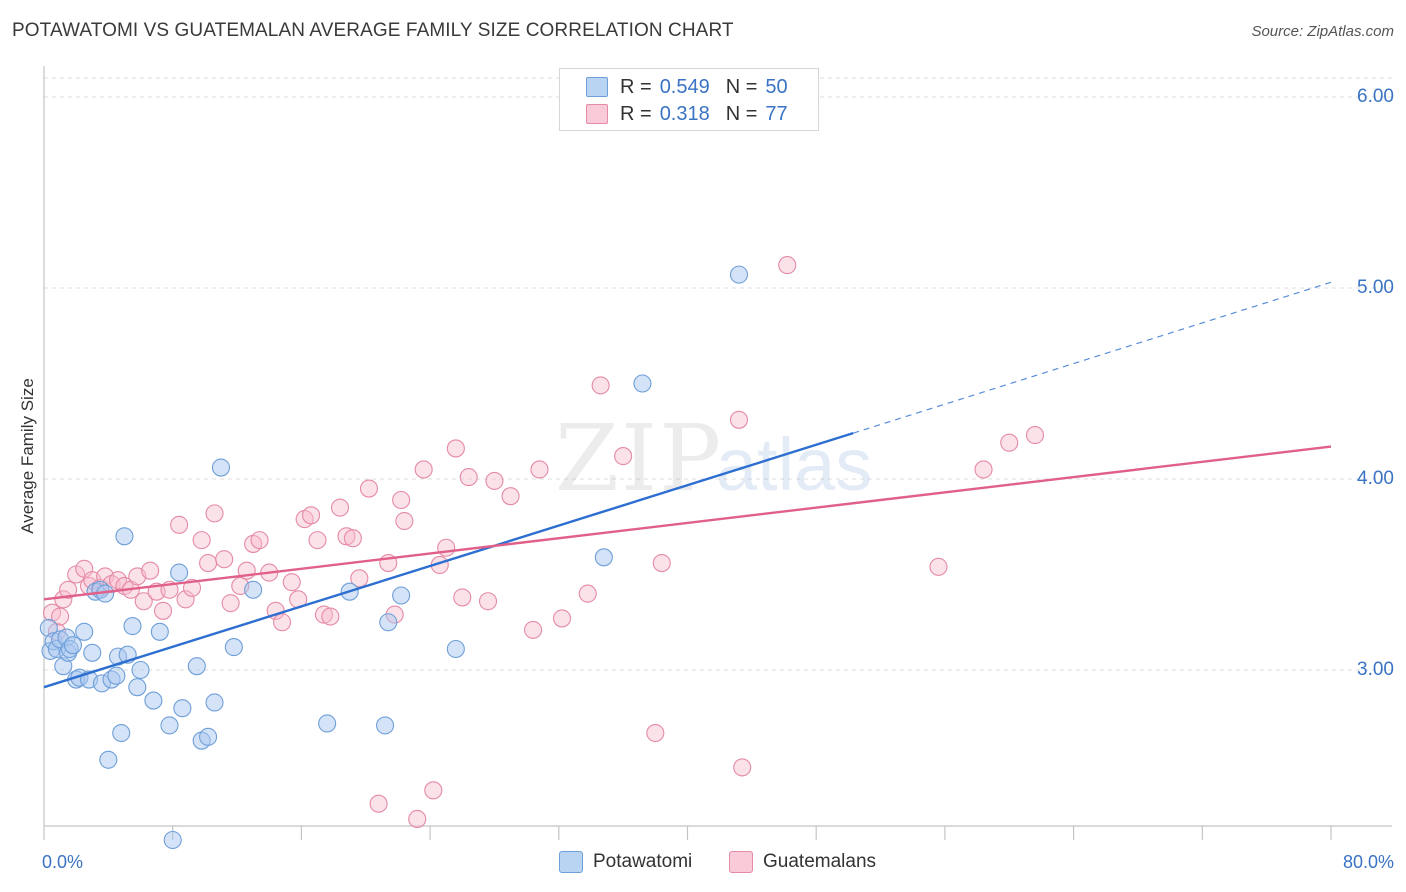  I want to click on legend-row-guatemalans: R = 0.318 N = 77, so click(687, 114).